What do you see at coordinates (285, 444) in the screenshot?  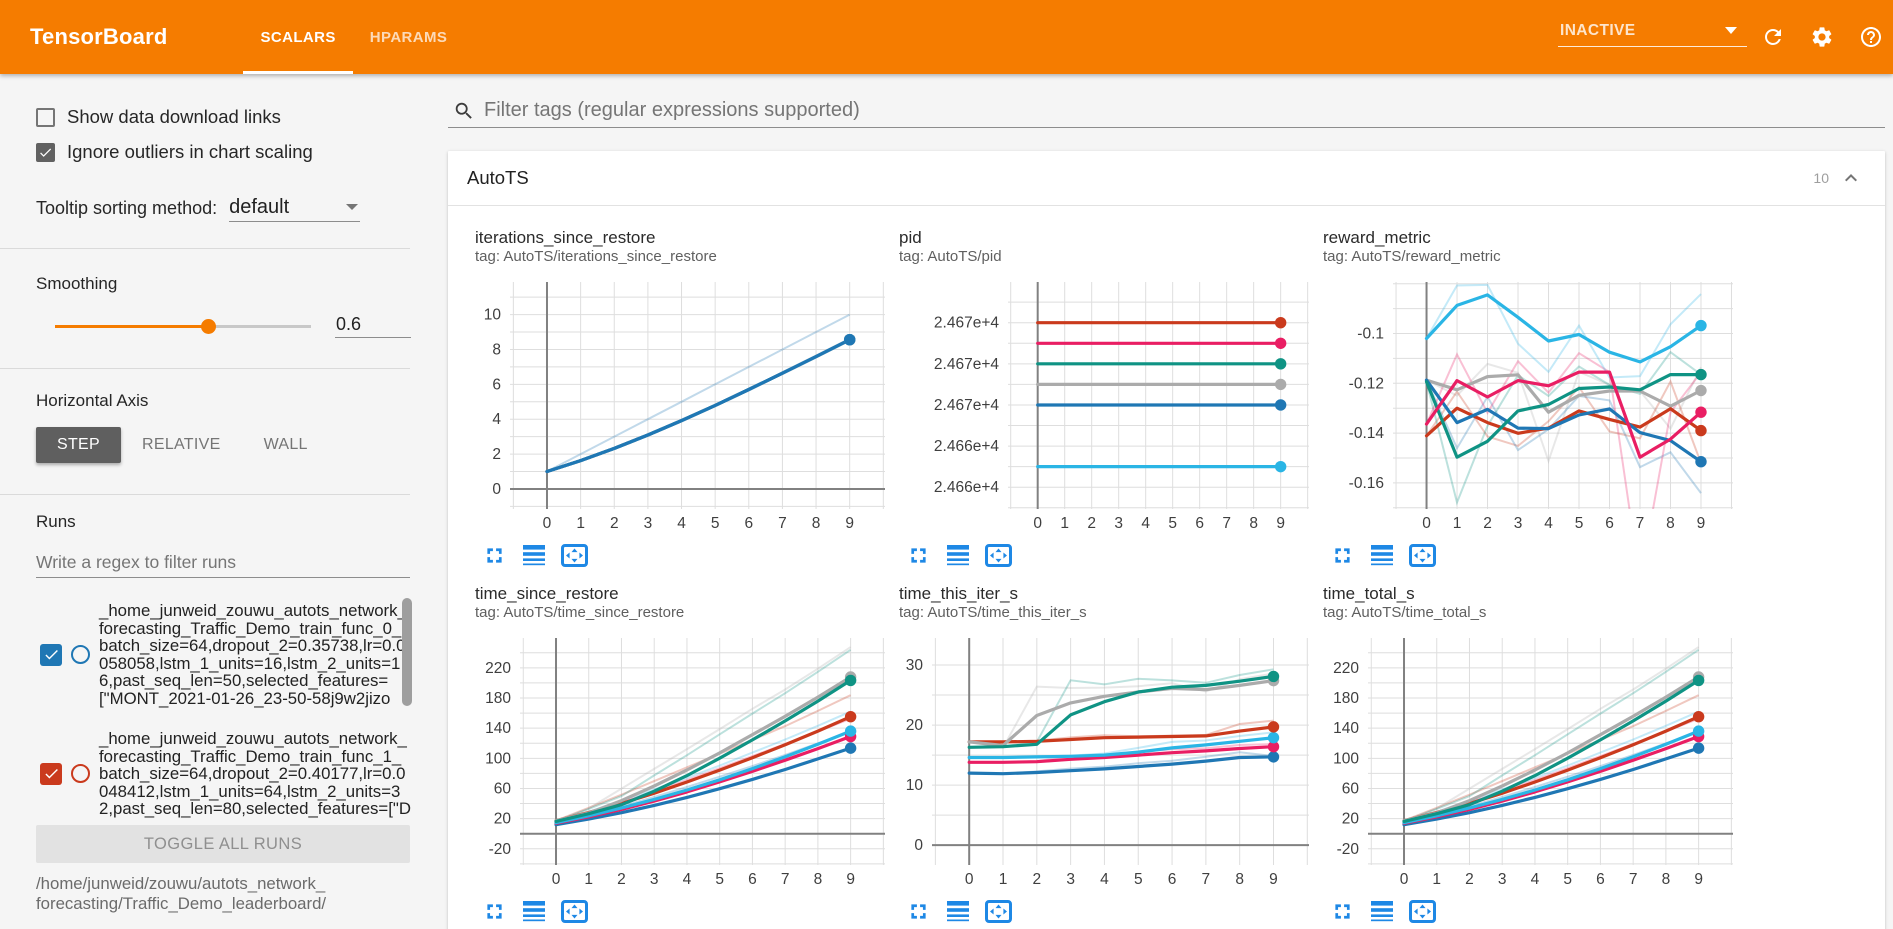 I see `axis-option-wall: WALL` at bounding box center [285, 444].